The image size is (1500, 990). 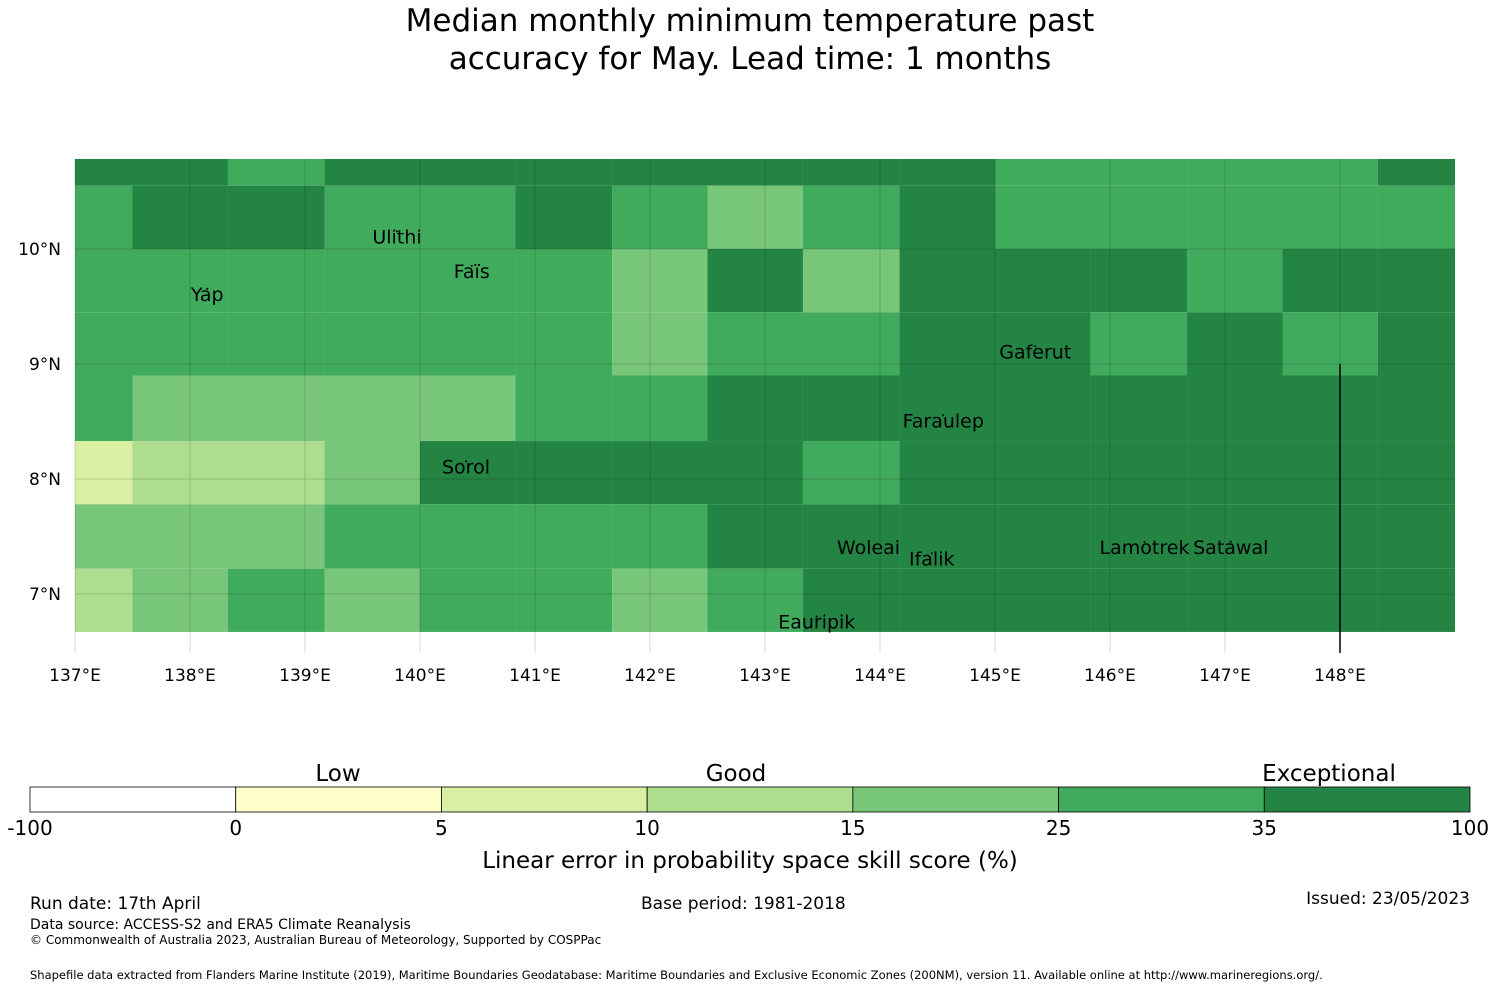 I want to click on issued-date: Issued: 23/05/2023, so click(x=1388, y=899).